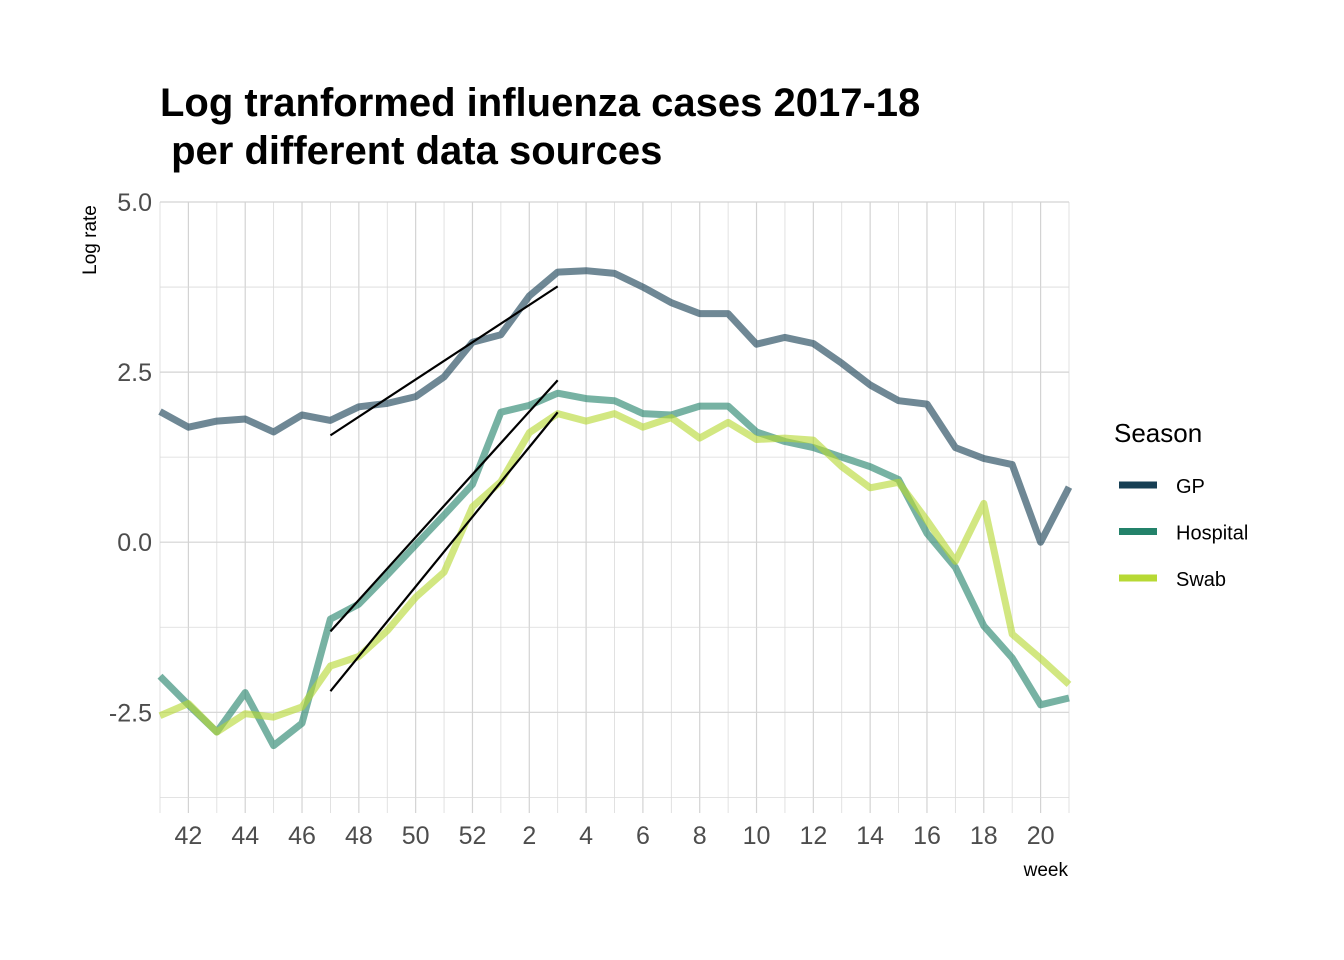  What do you see at coordinates (134, 373) in the screenshot?
I see `y-tick-label: 2.5` at bounding box center [134, 373].